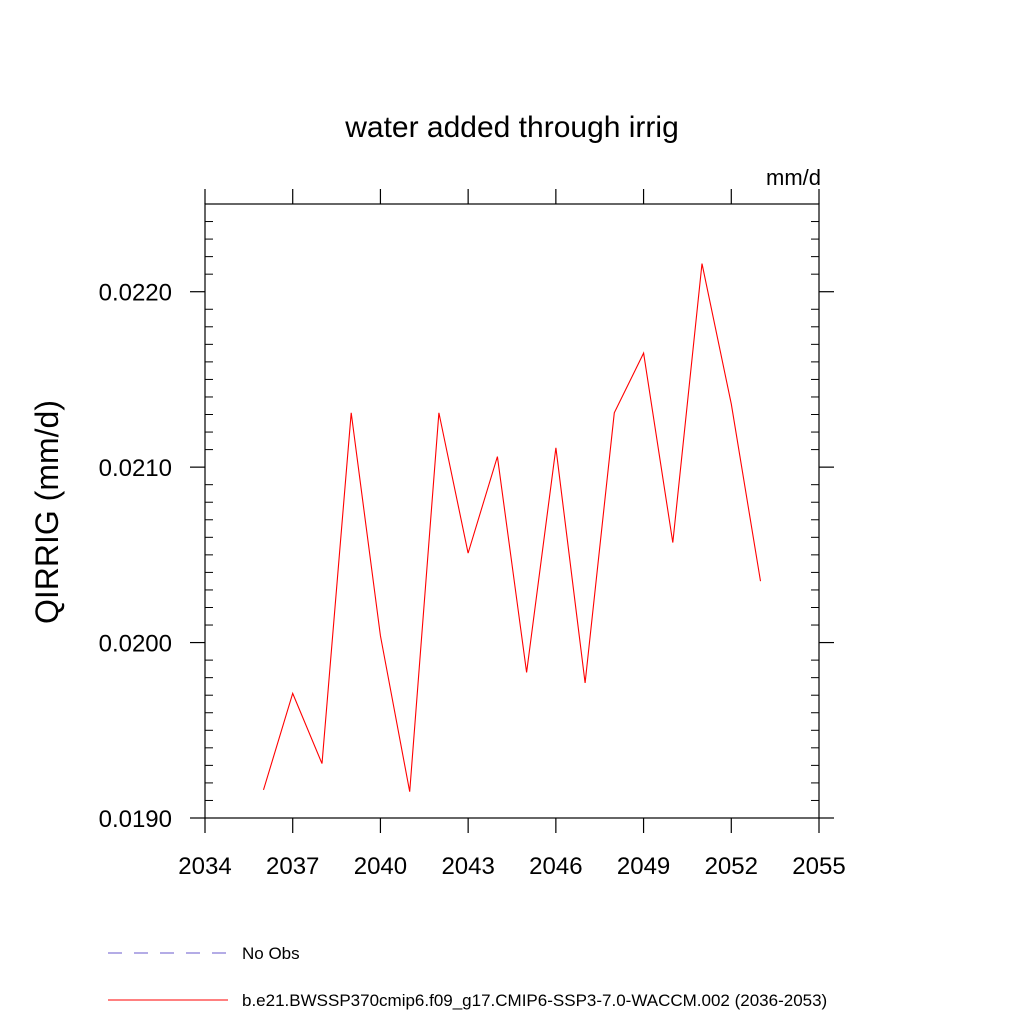 This screenshot has height=1024, width=1024. What do you see at coordinates (135, 819) in the screenshot?
I see `y-tick-label: 0.0190` at bounding box center [135, 819].